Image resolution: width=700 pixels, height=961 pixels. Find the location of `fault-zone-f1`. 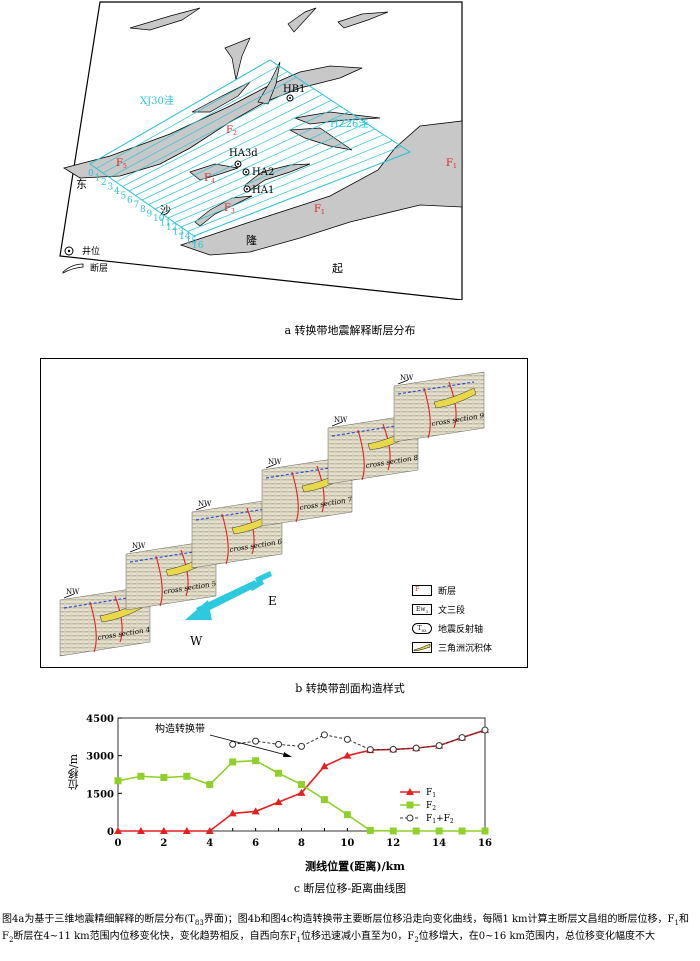

fault-zone-f1 is located at coordinates (321, 188).